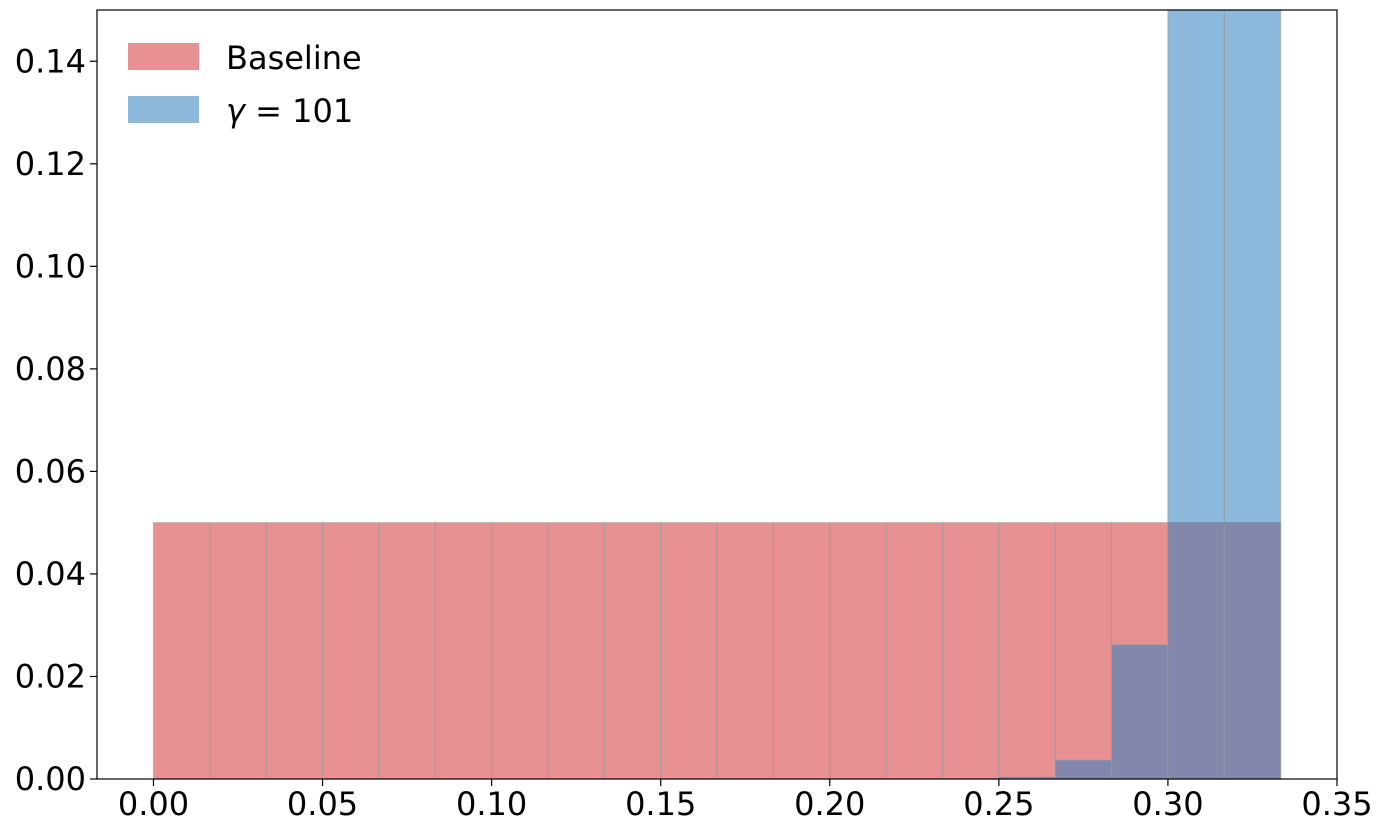 This screenshot has width=1385, height=833. I want to click on x-axis: 0.00 0.05 0.10 0.15 0.20 0.25 0.30 0.35, so click(745, 801).